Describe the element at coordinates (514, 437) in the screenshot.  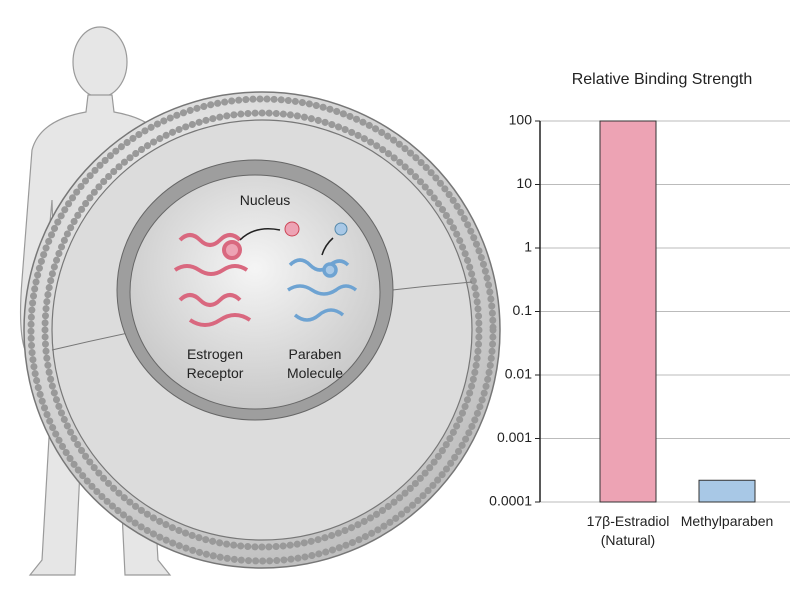
I see `y-tick-label: 0.001` at that location.